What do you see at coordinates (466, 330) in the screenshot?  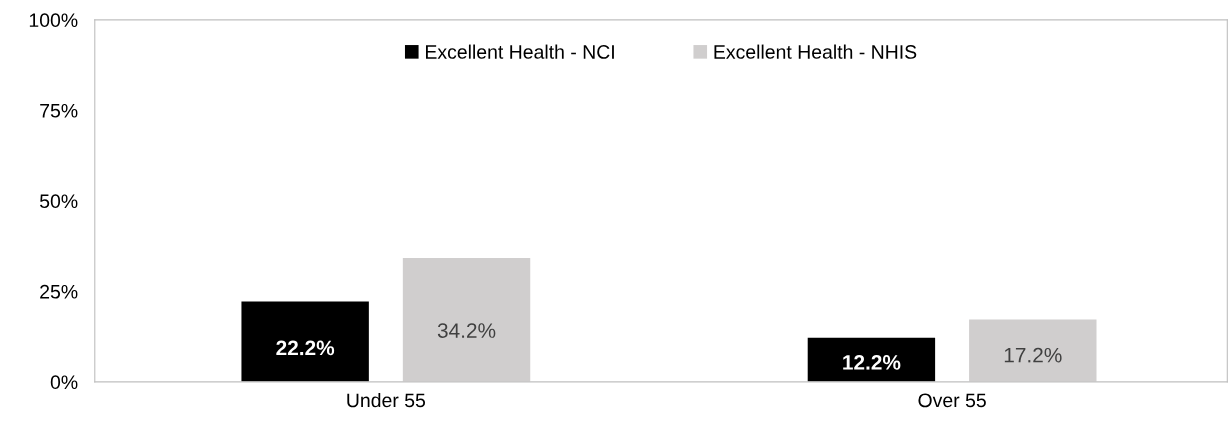 I see `data-label: 34.2%` at bounding box center [466, 330].